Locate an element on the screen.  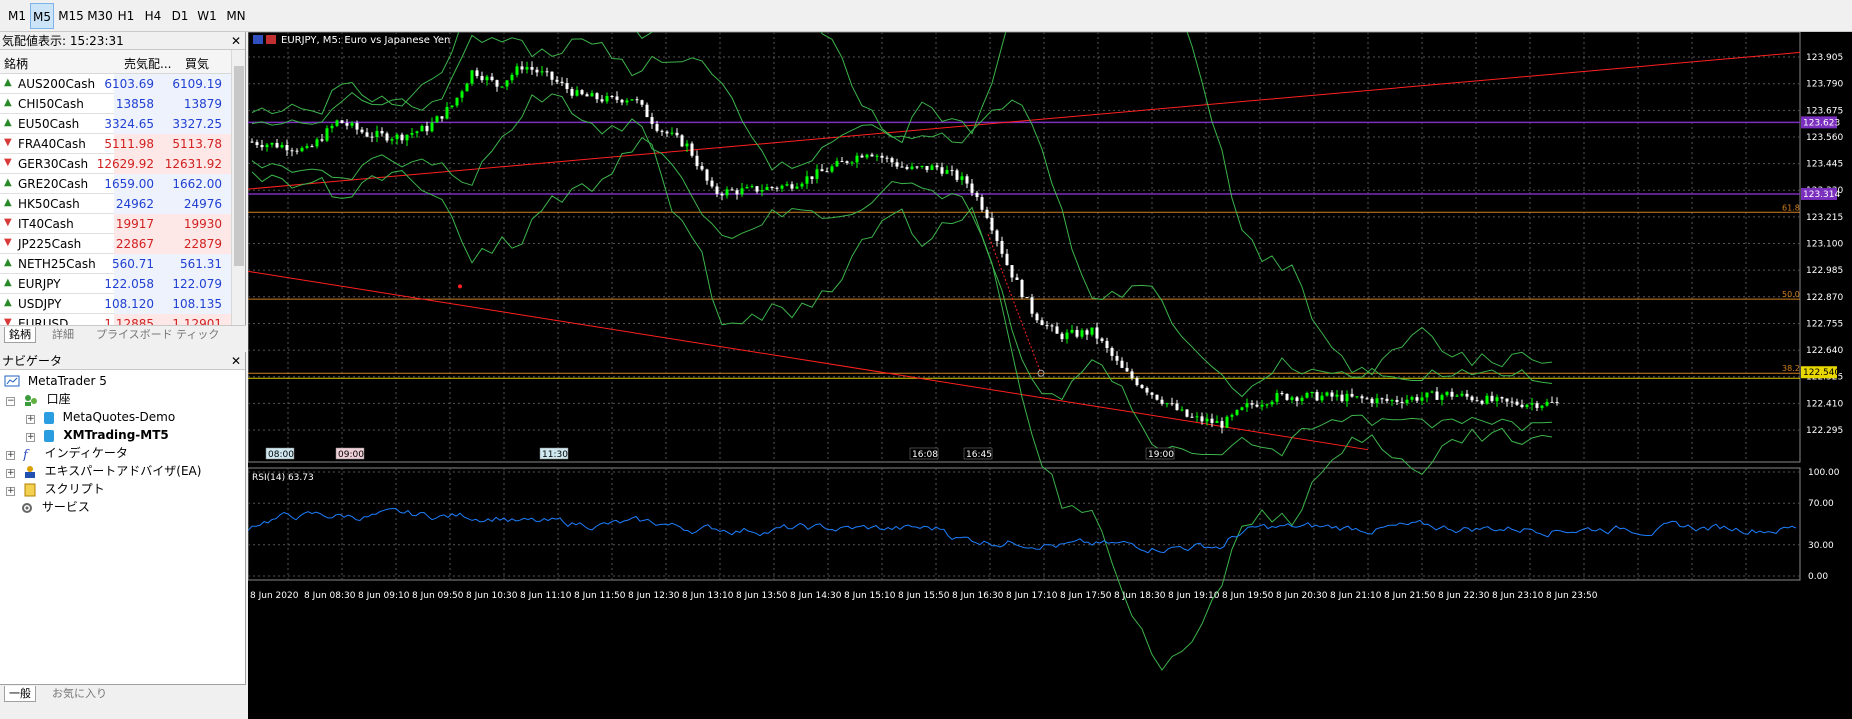
arrow-down-icon: ▼ is located at coordinates (8, 322).